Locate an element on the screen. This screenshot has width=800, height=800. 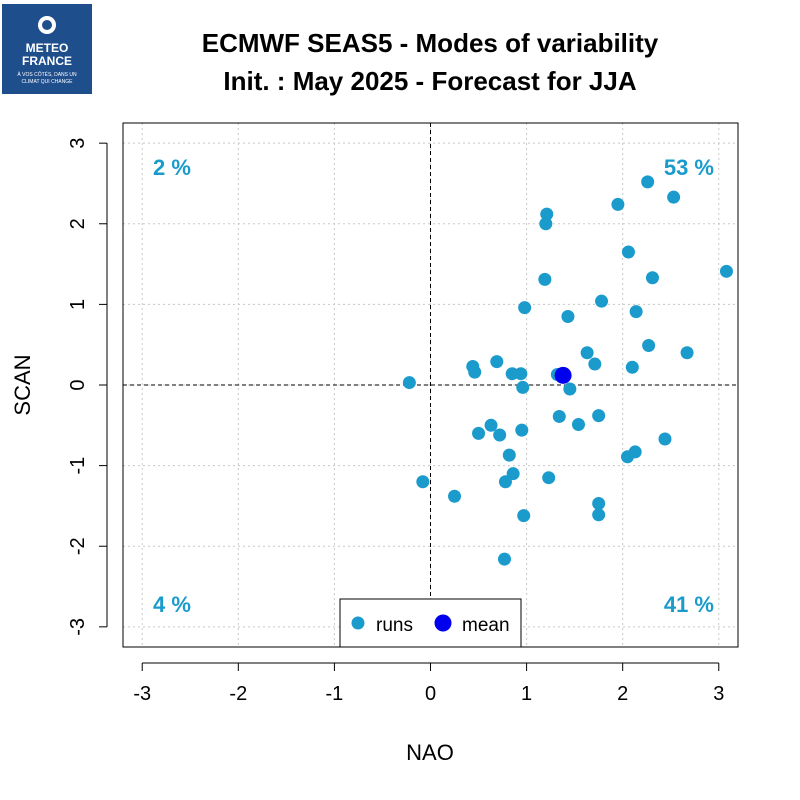
logo-line2: FRANCE is located at coordinates (47, 61).